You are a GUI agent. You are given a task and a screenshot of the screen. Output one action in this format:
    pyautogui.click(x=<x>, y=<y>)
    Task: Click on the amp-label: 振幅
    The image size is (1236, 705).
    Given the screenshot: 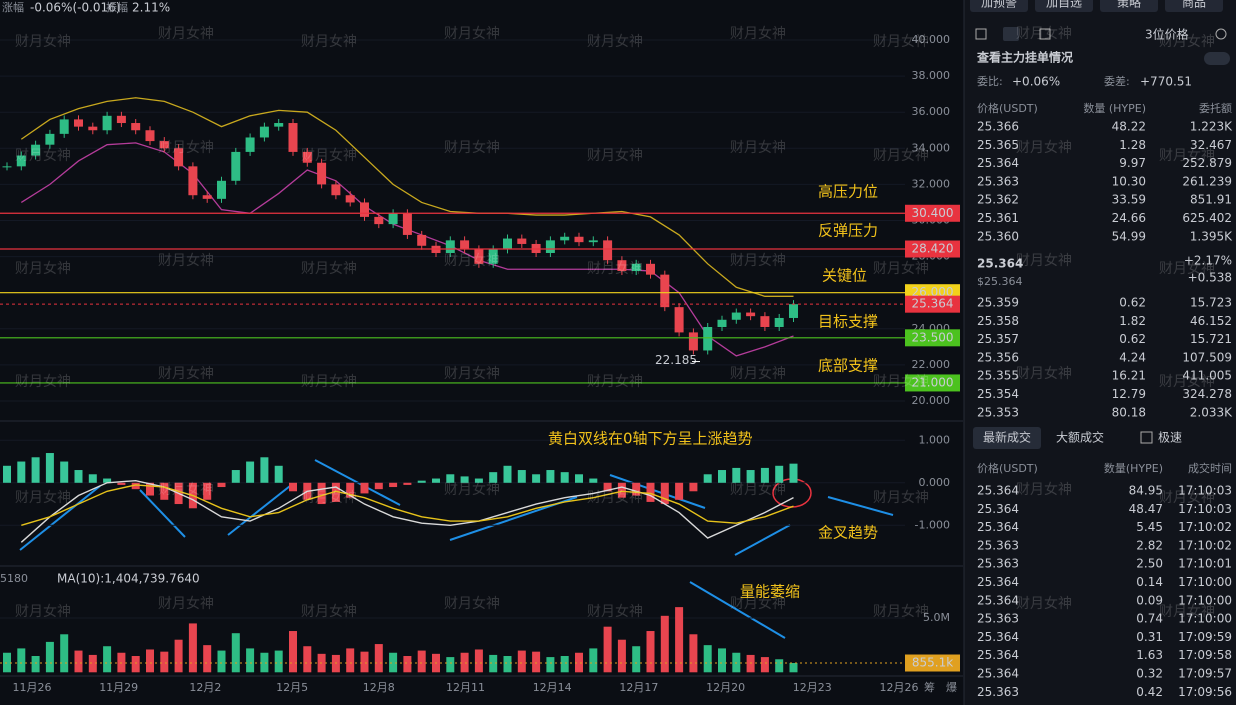 What is the action you would take?
    pyautogui.click(x=117, y=7)
    